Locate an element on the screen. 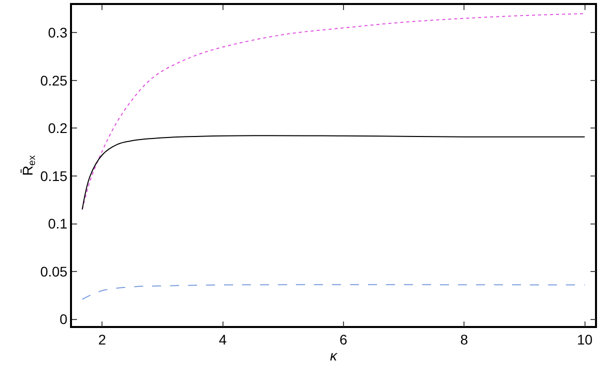  x-tick-label: 8 is located at coordinates (464, 340).